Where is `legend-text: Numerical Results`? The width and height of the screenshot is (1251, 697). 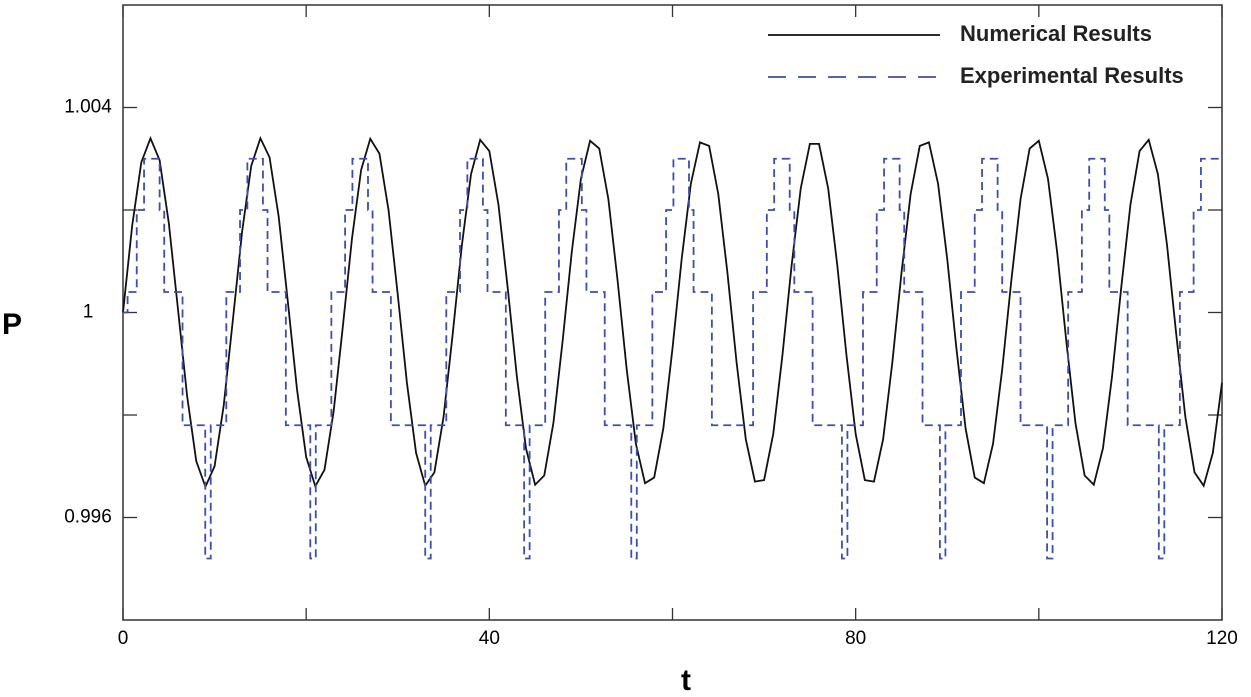
legend-text: Numerical Results is located at coordinates (1056, 33).